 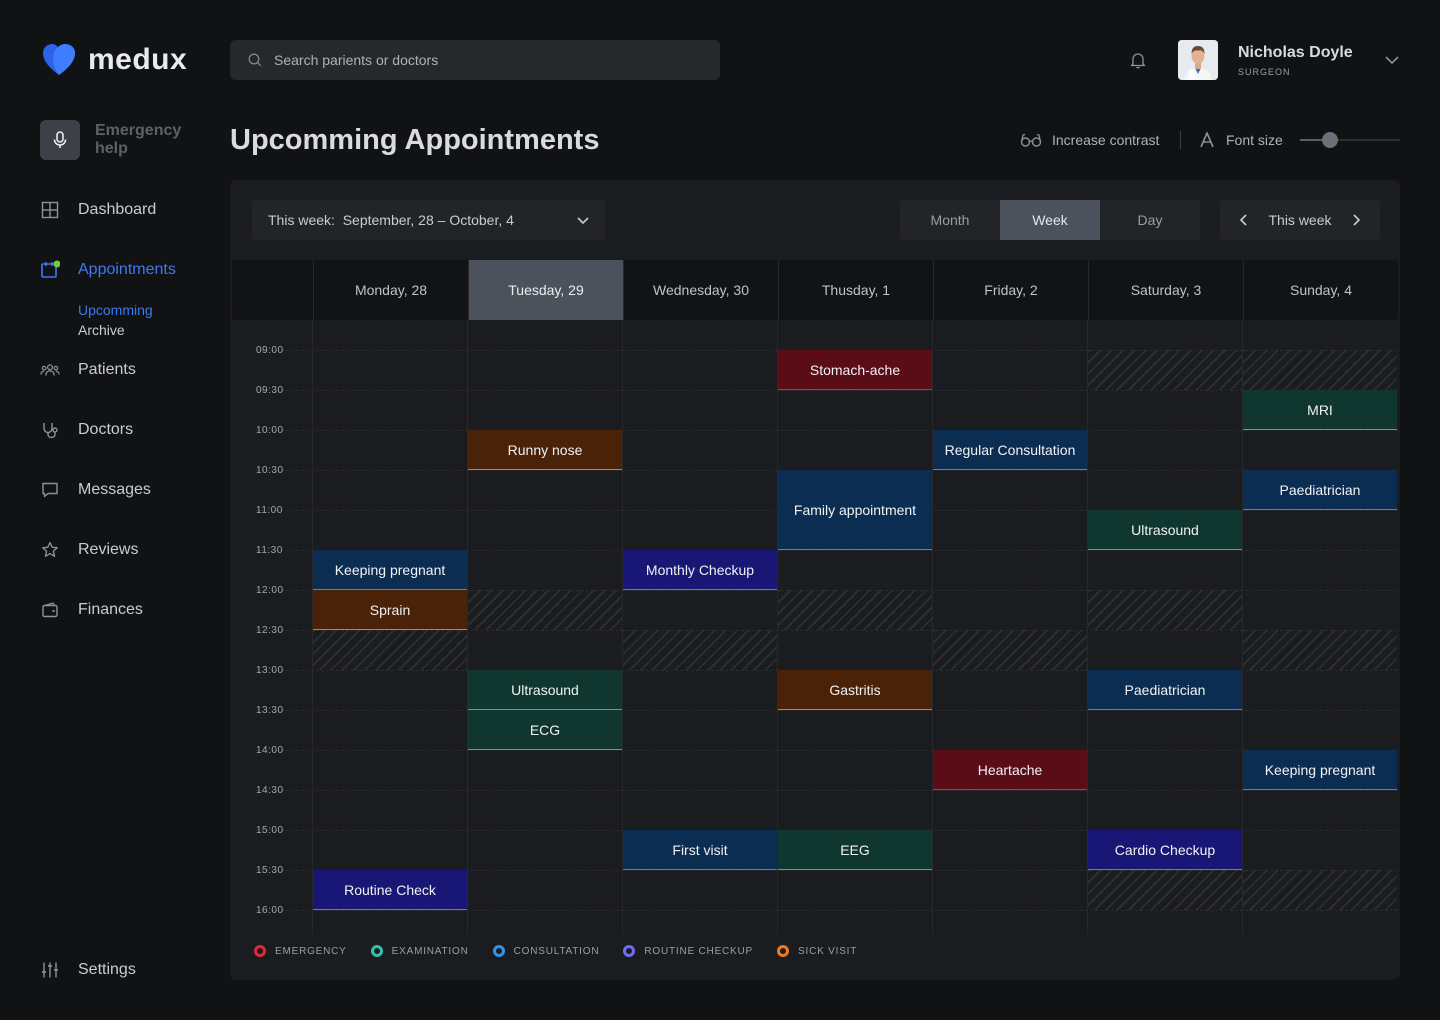 What do you see at coordinates (1207, 140) in the screenshot?
I see `font-size-icon` at bounding box center [1207, 140].